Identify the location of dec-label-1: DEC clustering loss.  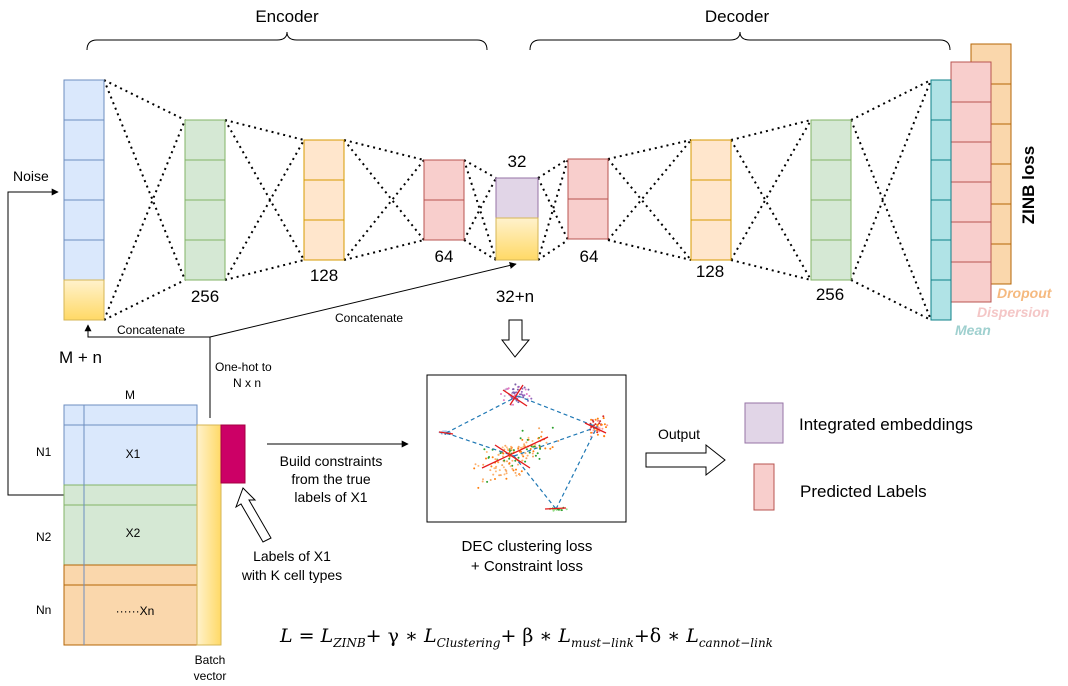
(527, 546).